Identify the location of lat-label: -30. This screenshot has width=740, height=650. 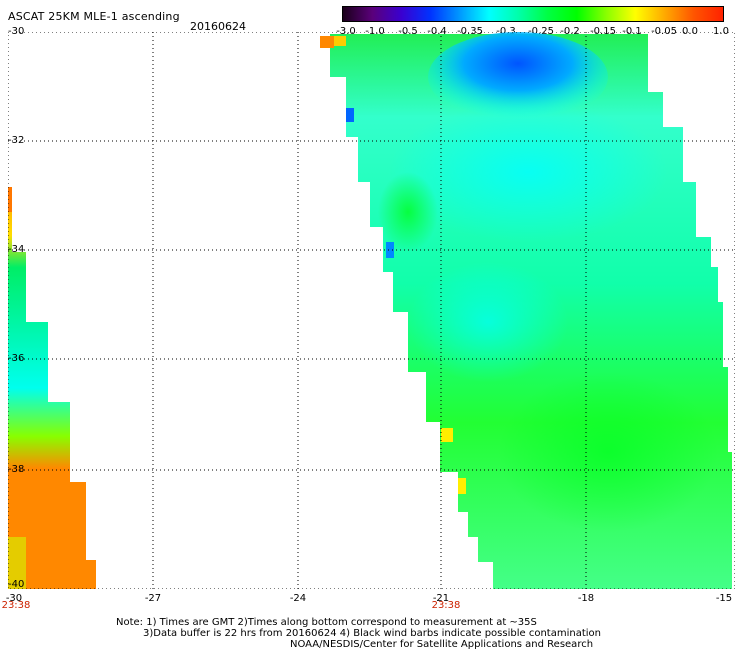
(16, 31).